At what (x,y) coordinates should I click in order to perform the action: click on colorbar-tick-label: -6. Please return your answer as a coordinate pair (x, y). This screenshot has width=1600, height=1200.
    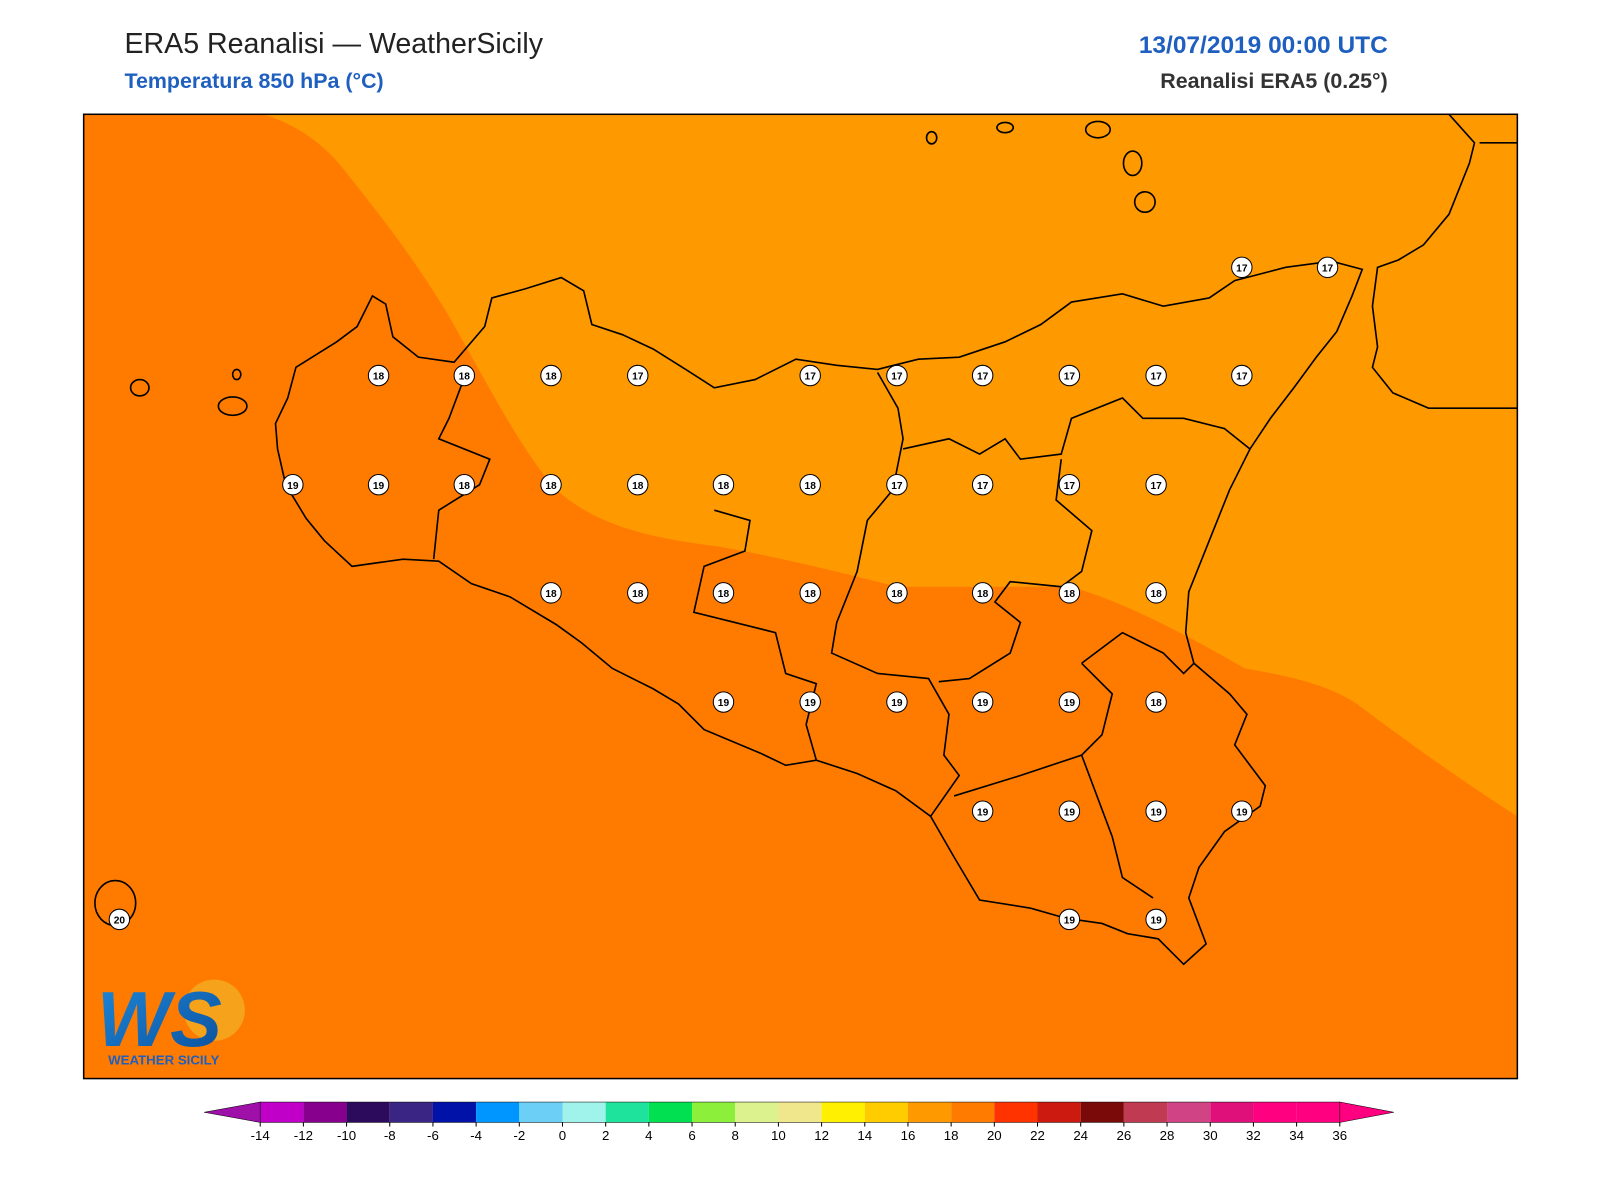
    Looking at the image, I should click on (433, 1135).